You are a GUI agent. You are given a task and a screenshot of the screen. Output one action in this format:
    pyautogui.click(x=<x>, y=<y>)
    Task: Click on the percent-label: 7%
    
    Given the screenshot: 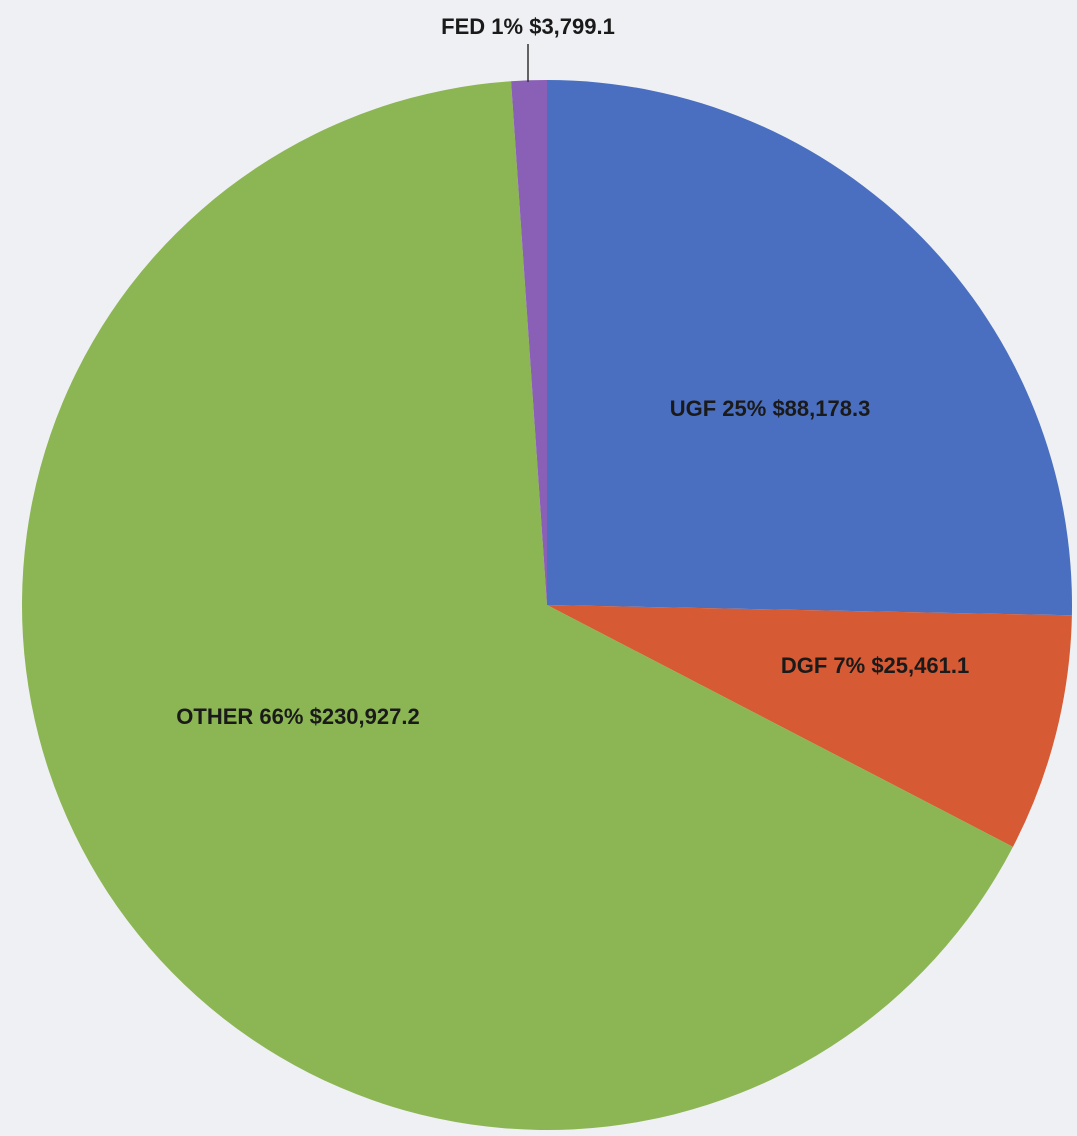 What is the action you would take?
    pyautogui.click(x=849, y=665)
    